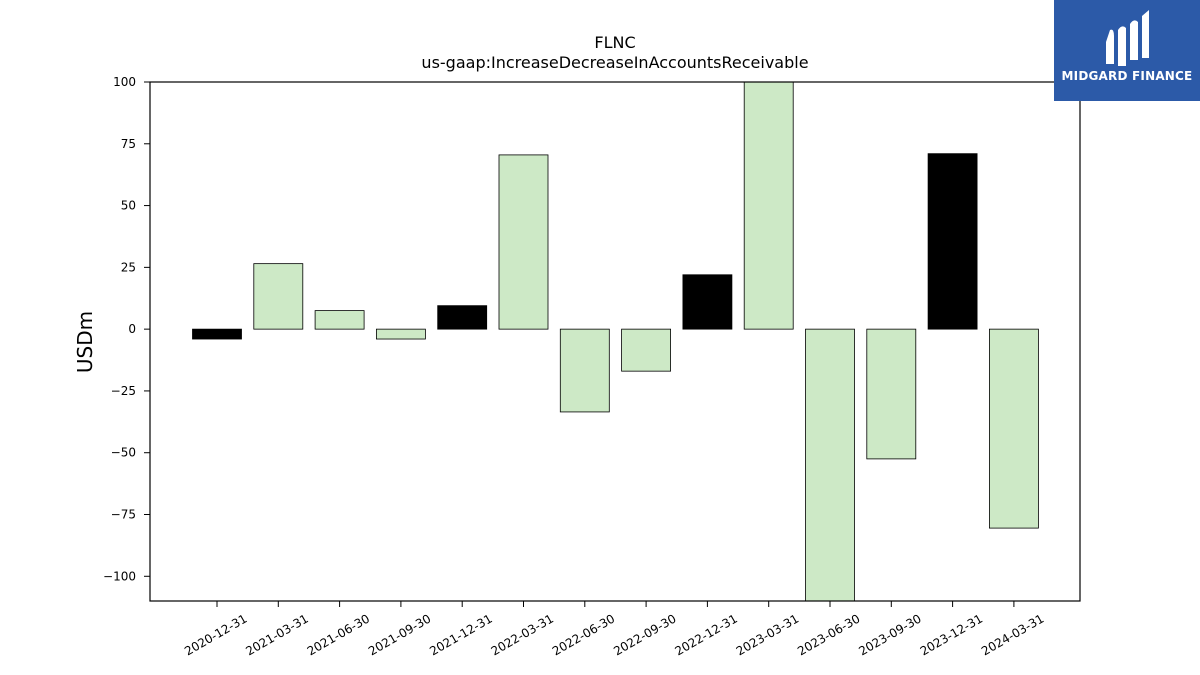 This screenshot has height=675, width=1200. Describe the element at coordinates (705, 634) in the screenshot. I see `x-tick-label: 2022-12-31` at that location.